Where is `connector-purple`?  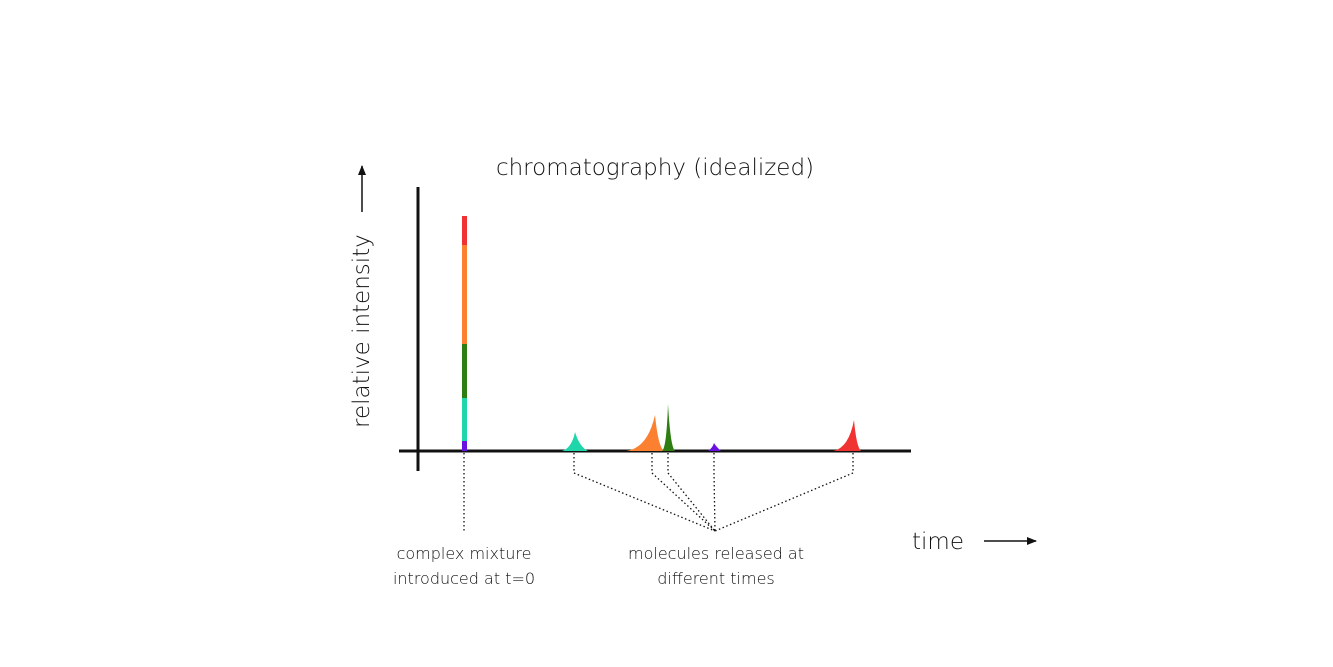
connector-purple is located at coordinates (714, 492).